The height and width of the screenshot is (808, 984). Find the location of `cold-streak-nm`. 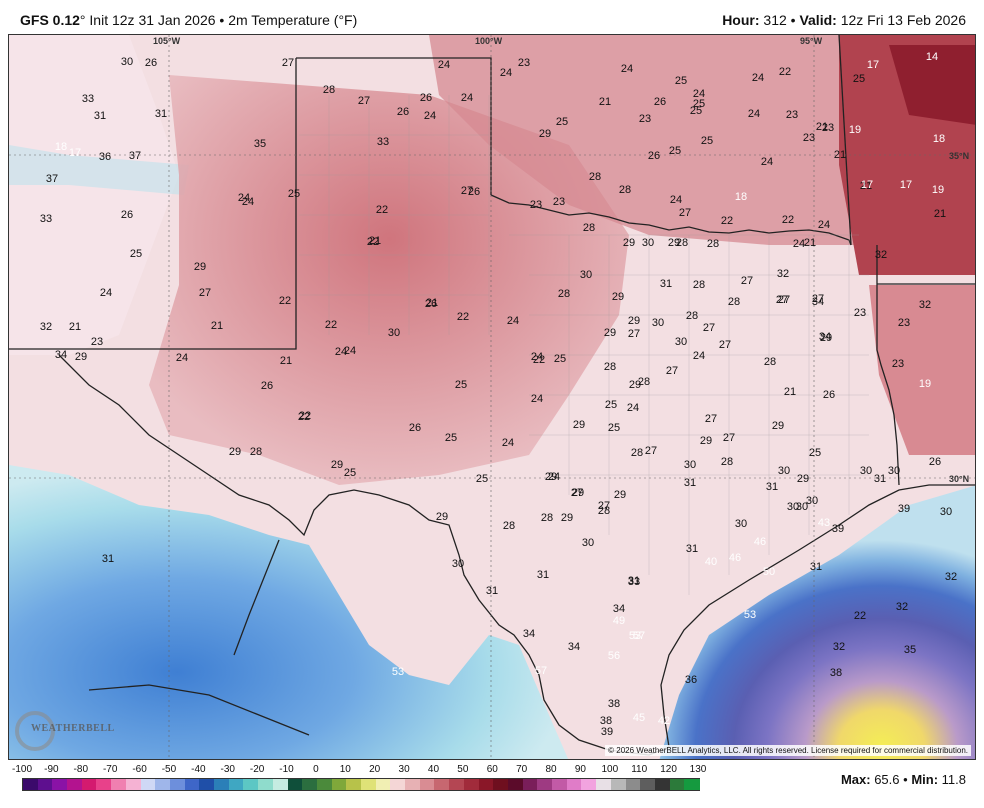

cold-streak-nm is located at coordinates (99, 170).